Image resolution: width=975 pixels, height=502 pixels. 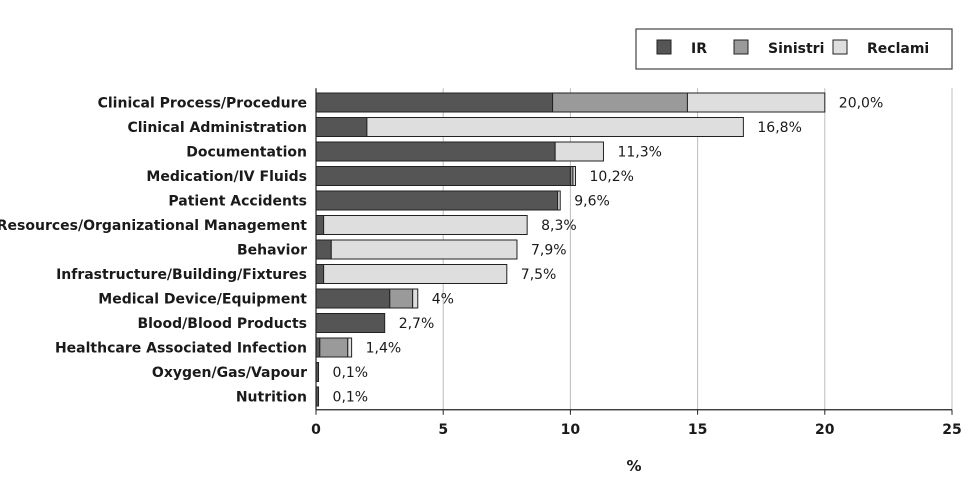 I want to click on legend-box, so click(x=794, y=49).